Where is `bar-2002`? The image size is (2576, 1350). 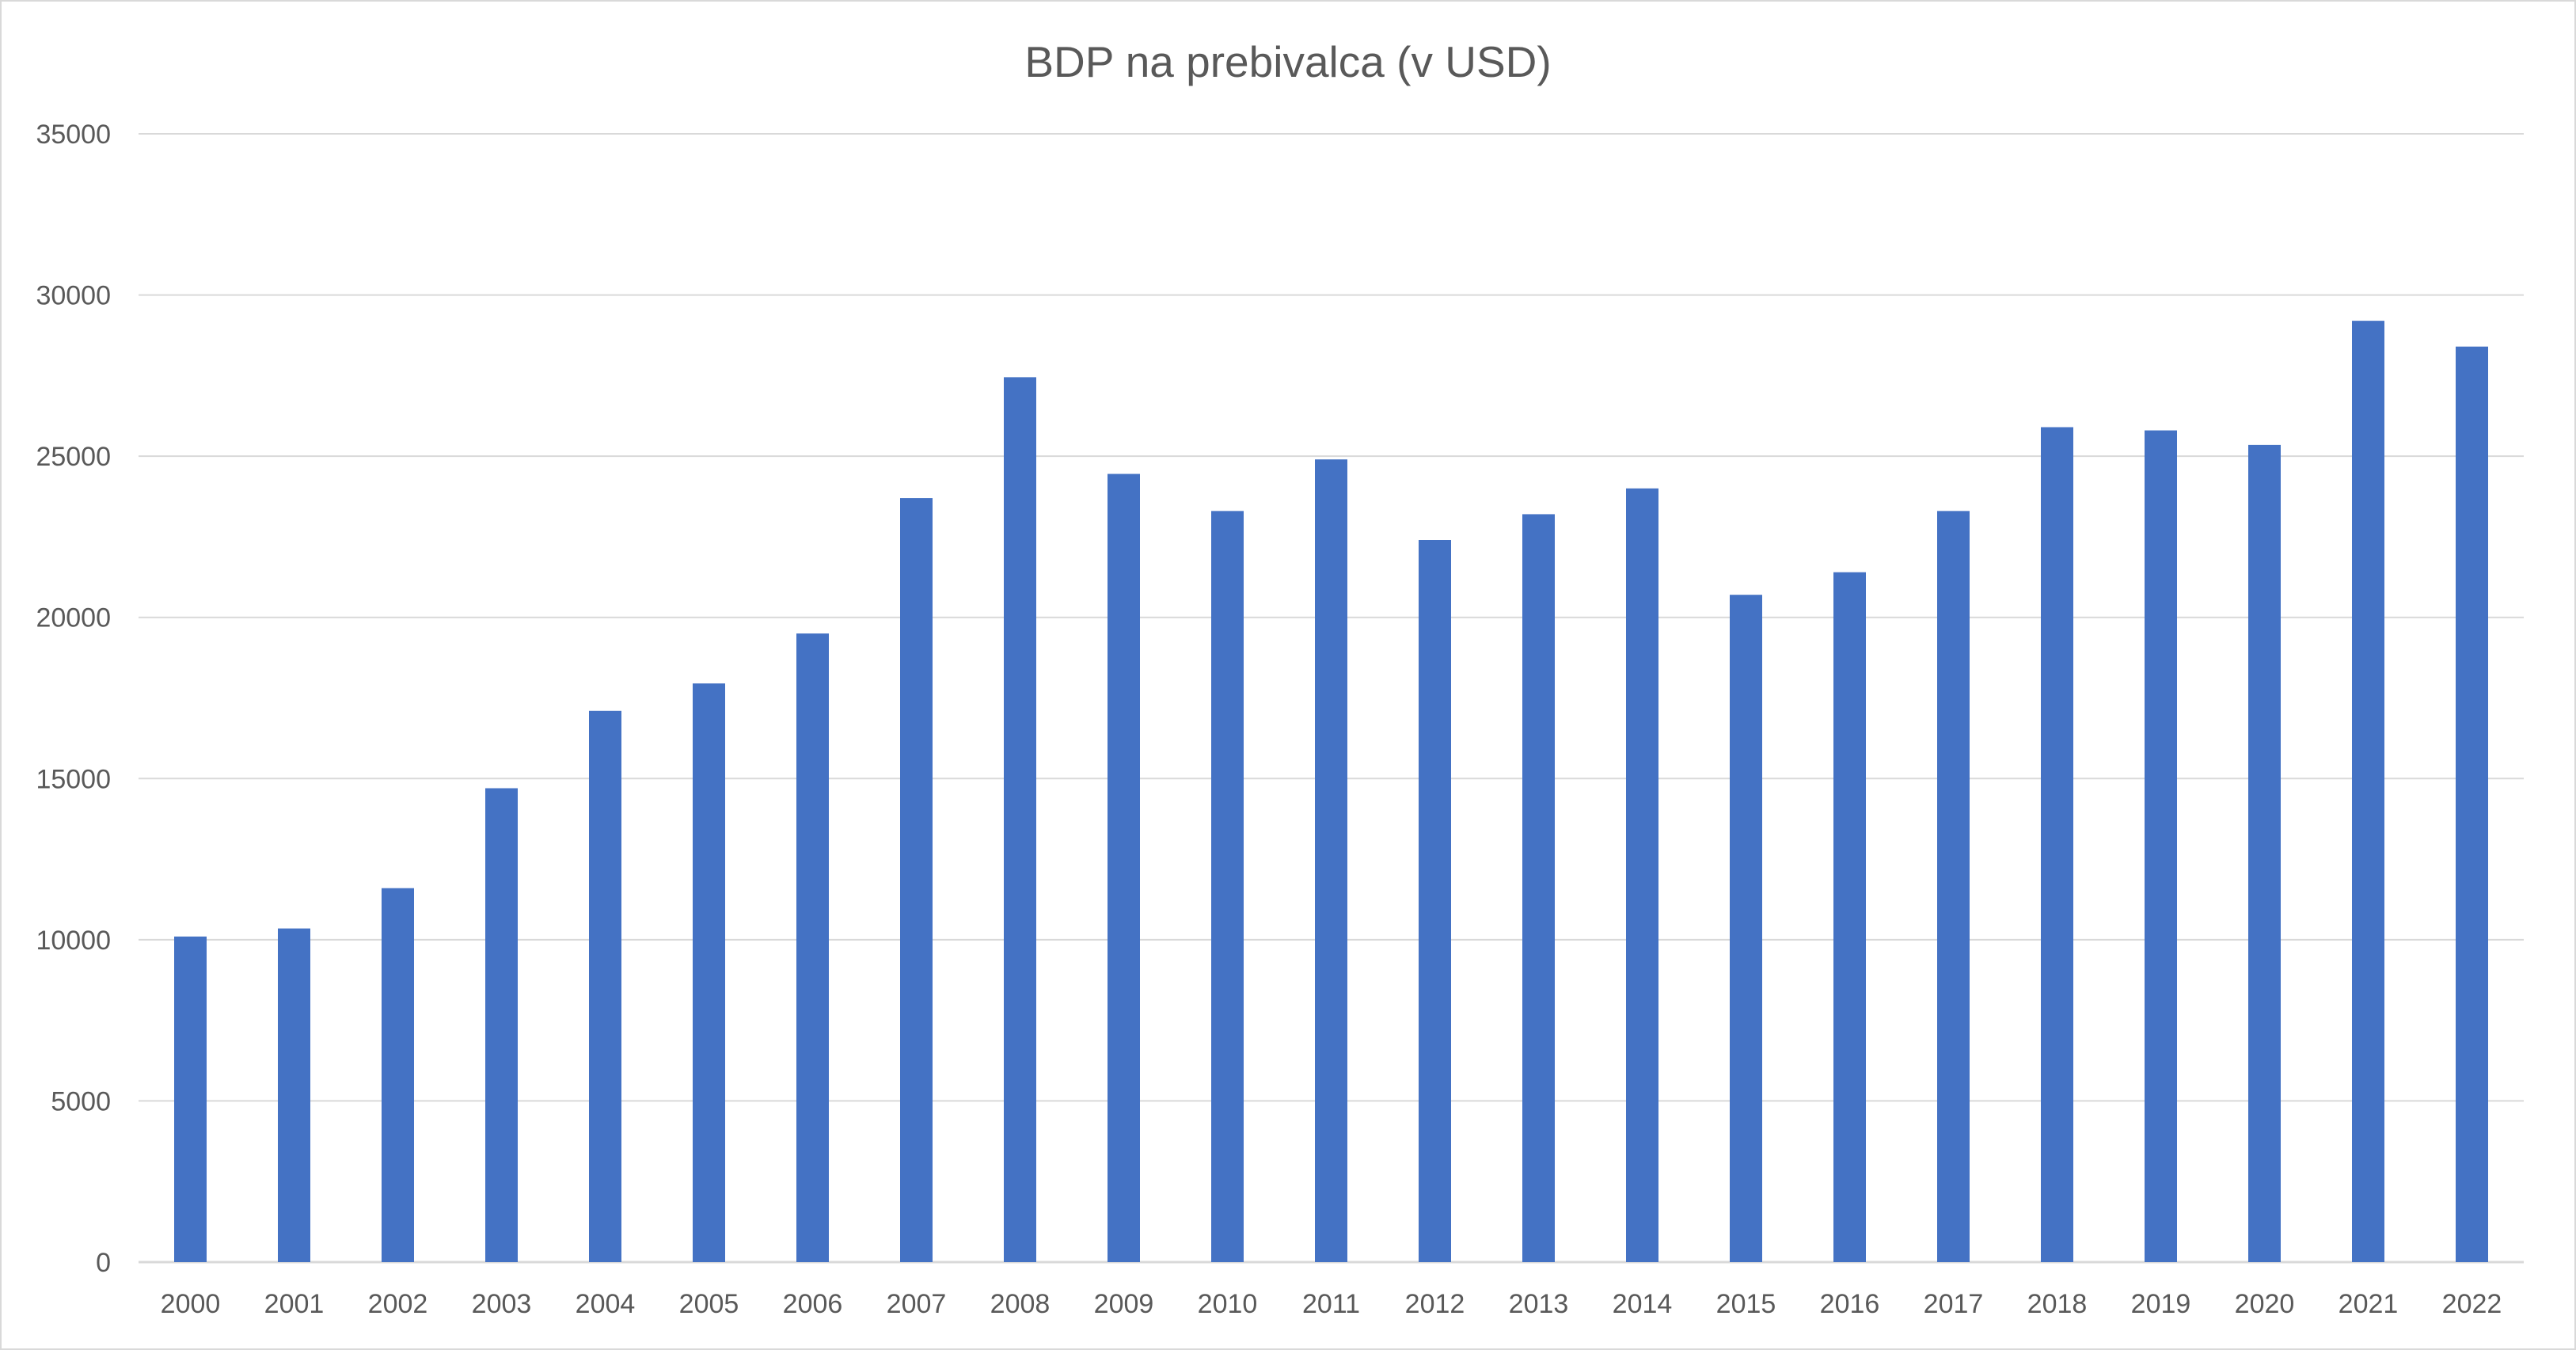
bar-2002 is located at coordinates (398, 1075).